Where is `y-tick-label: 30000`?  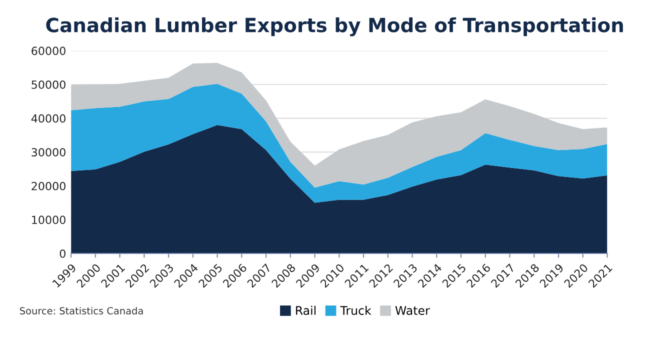
y-tick-label: 30000 is located at coordinates (49, 152).